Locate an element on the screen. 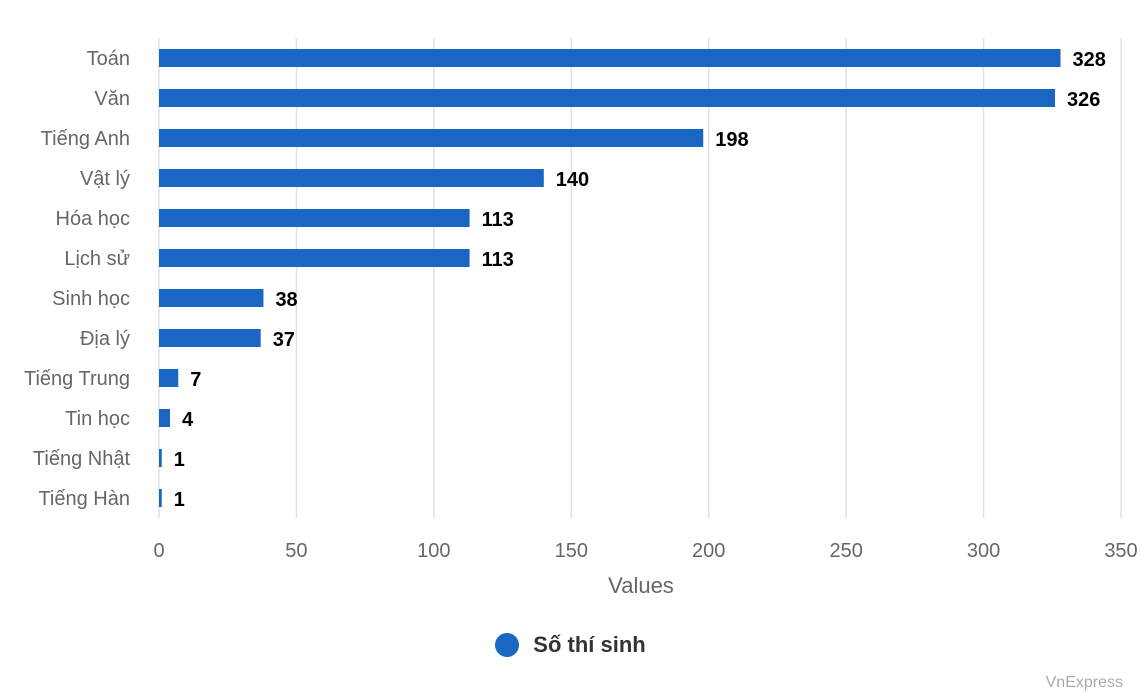 This screenshot has height=692, width=1141. category-label: Tiếng Hàn is located at coordinates (84, 499).